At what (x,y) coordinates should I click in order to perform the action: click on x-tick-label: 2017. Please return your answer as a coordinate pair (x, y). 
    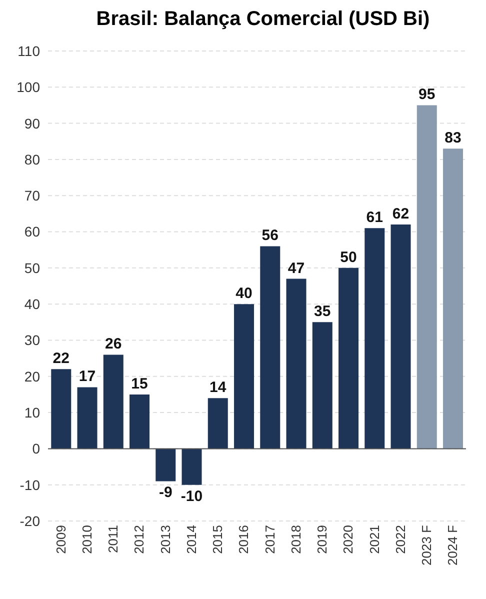
    Looking at the image, I should click on (270, 539).